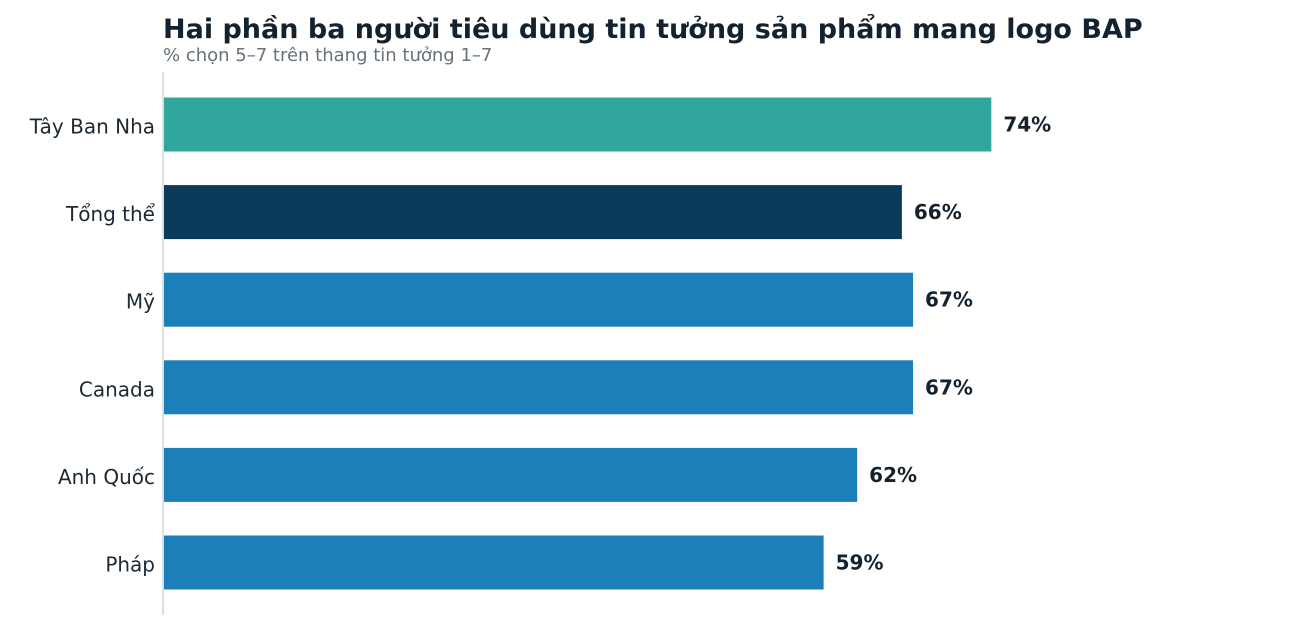  What do you see at coordinates (893, 475) in the screenshot?
I see `value-label: 62%` at bounding box center [893, 475].